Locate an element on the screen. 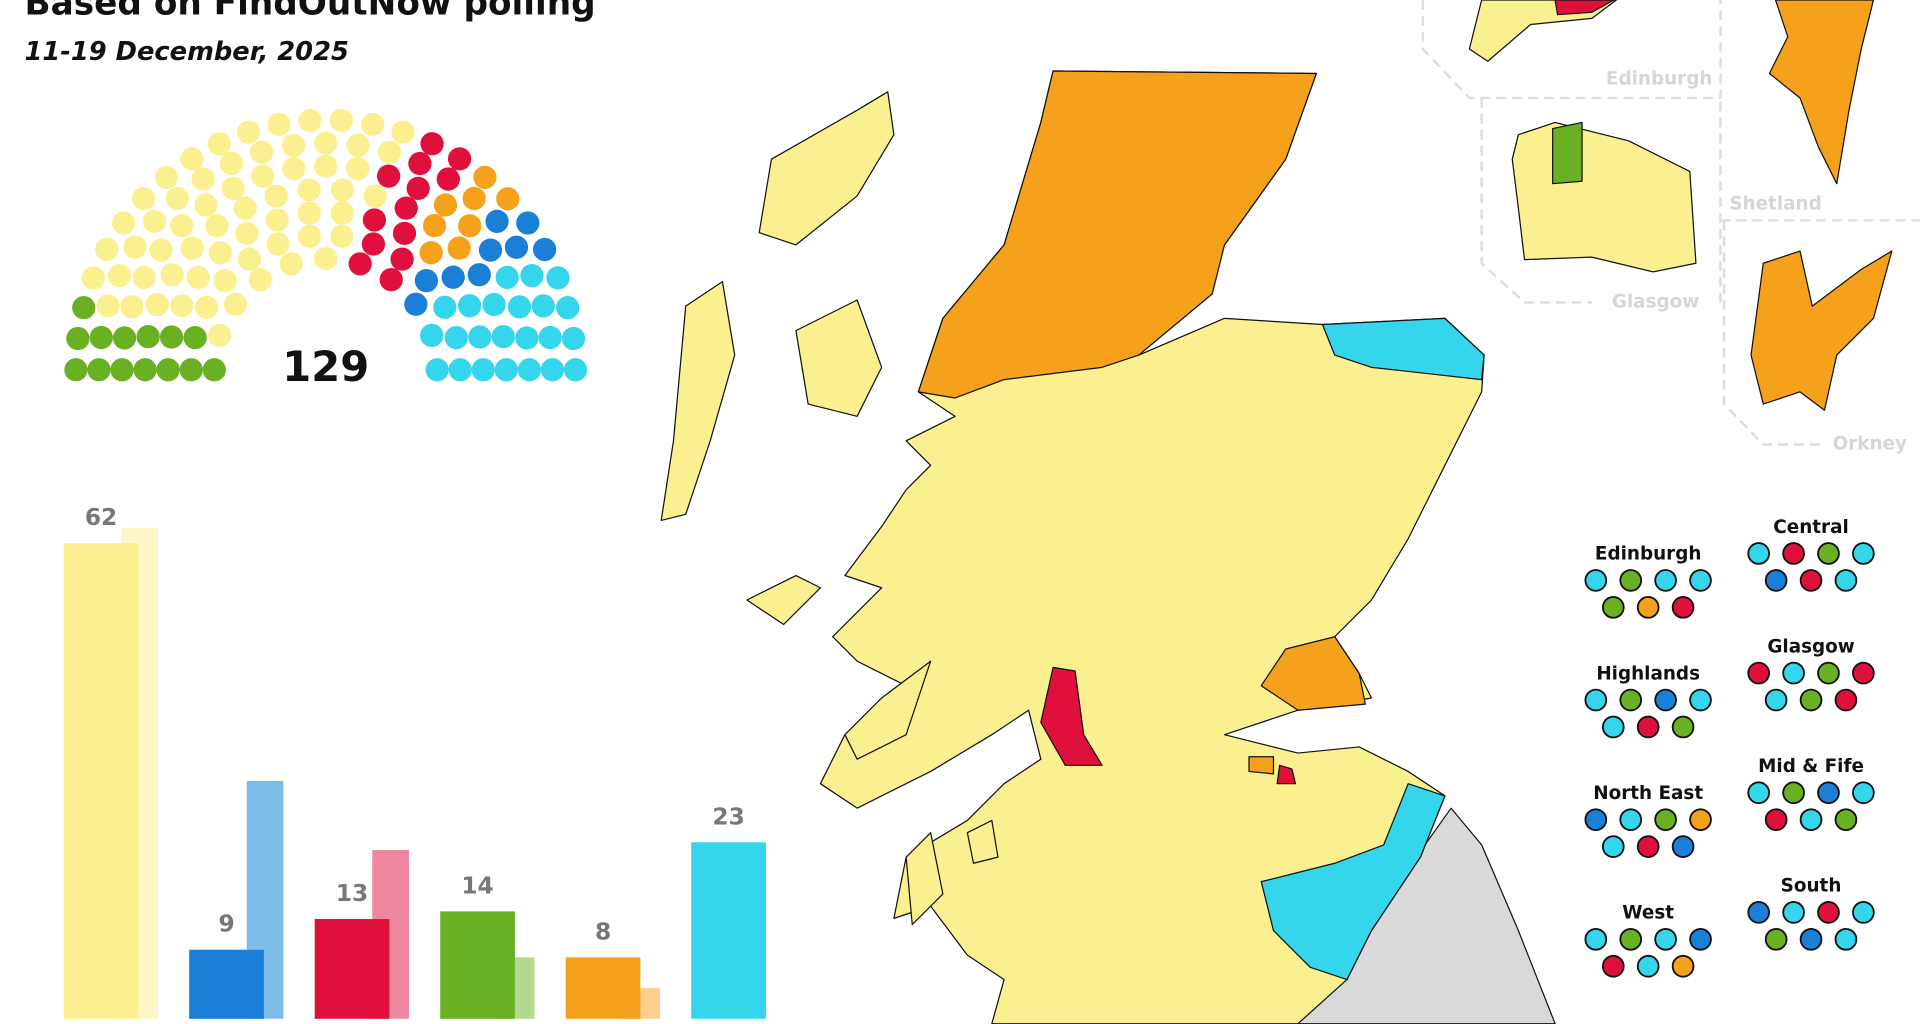 This screenshot has height=1024, width=1920. value-label: 13 is located at coordinates (352, 893).